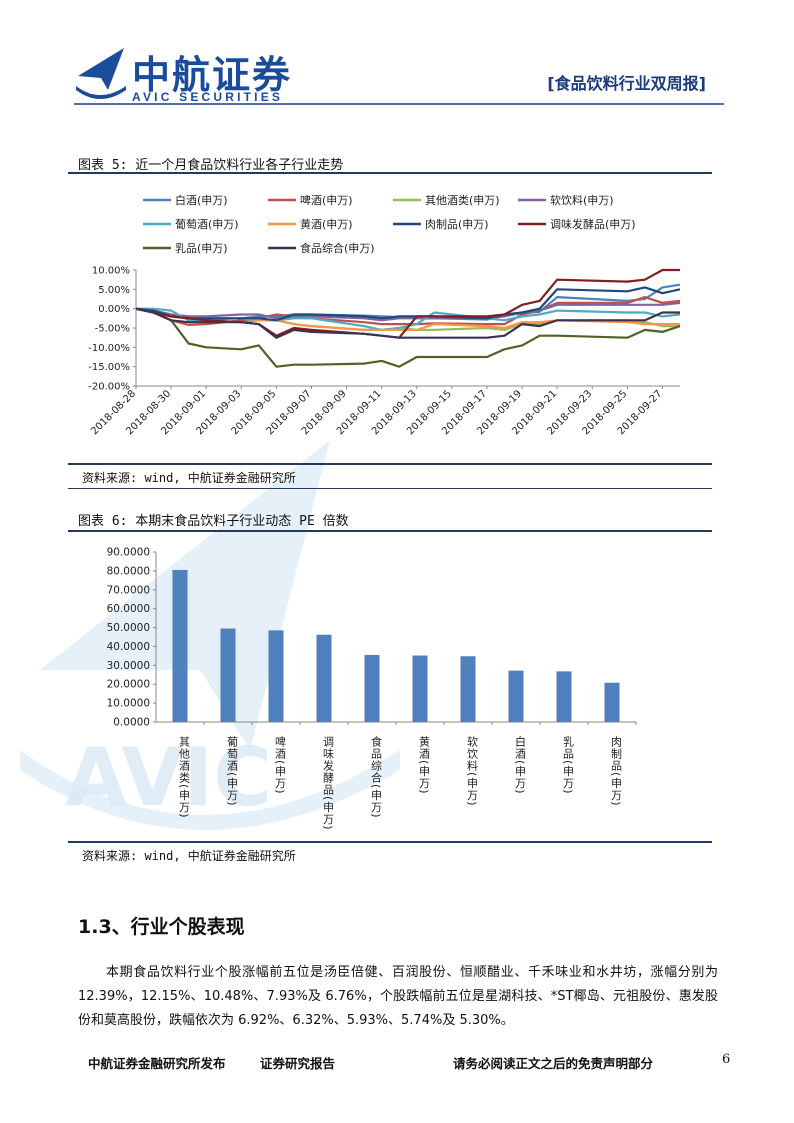  I want to click on legend-label: 调味发酵品(申万), so click(593, 224).